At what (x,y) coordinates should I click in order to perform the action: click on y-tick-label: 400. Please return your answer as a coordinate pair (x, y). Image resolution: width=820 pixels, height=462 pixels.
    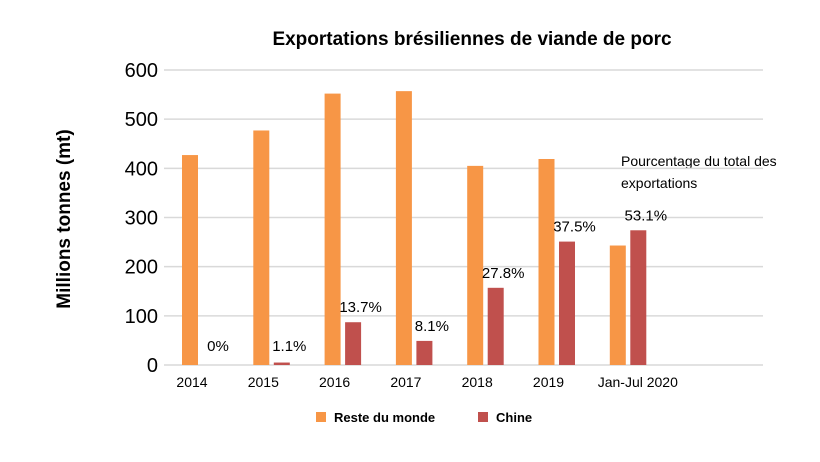
    Looking at the image, I should click on (141, 169).